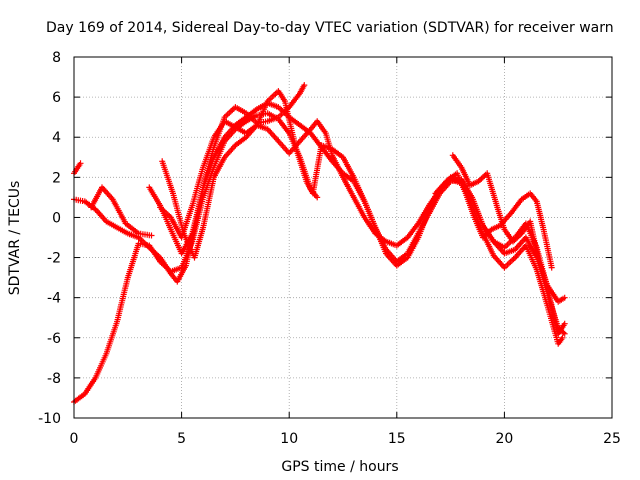 The width and height of the screenshot is (640, 480). What do you see at coordinates (181, 439) in the screenshot?
I see `x-tick-label: 5` at bounding box center [181, 439].